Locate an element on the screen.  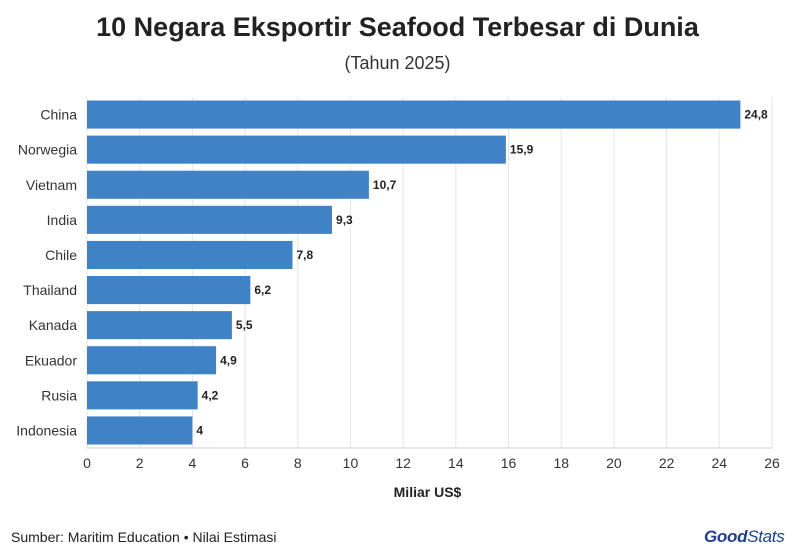
category-label: Chile is located at coordinates (61, 255).